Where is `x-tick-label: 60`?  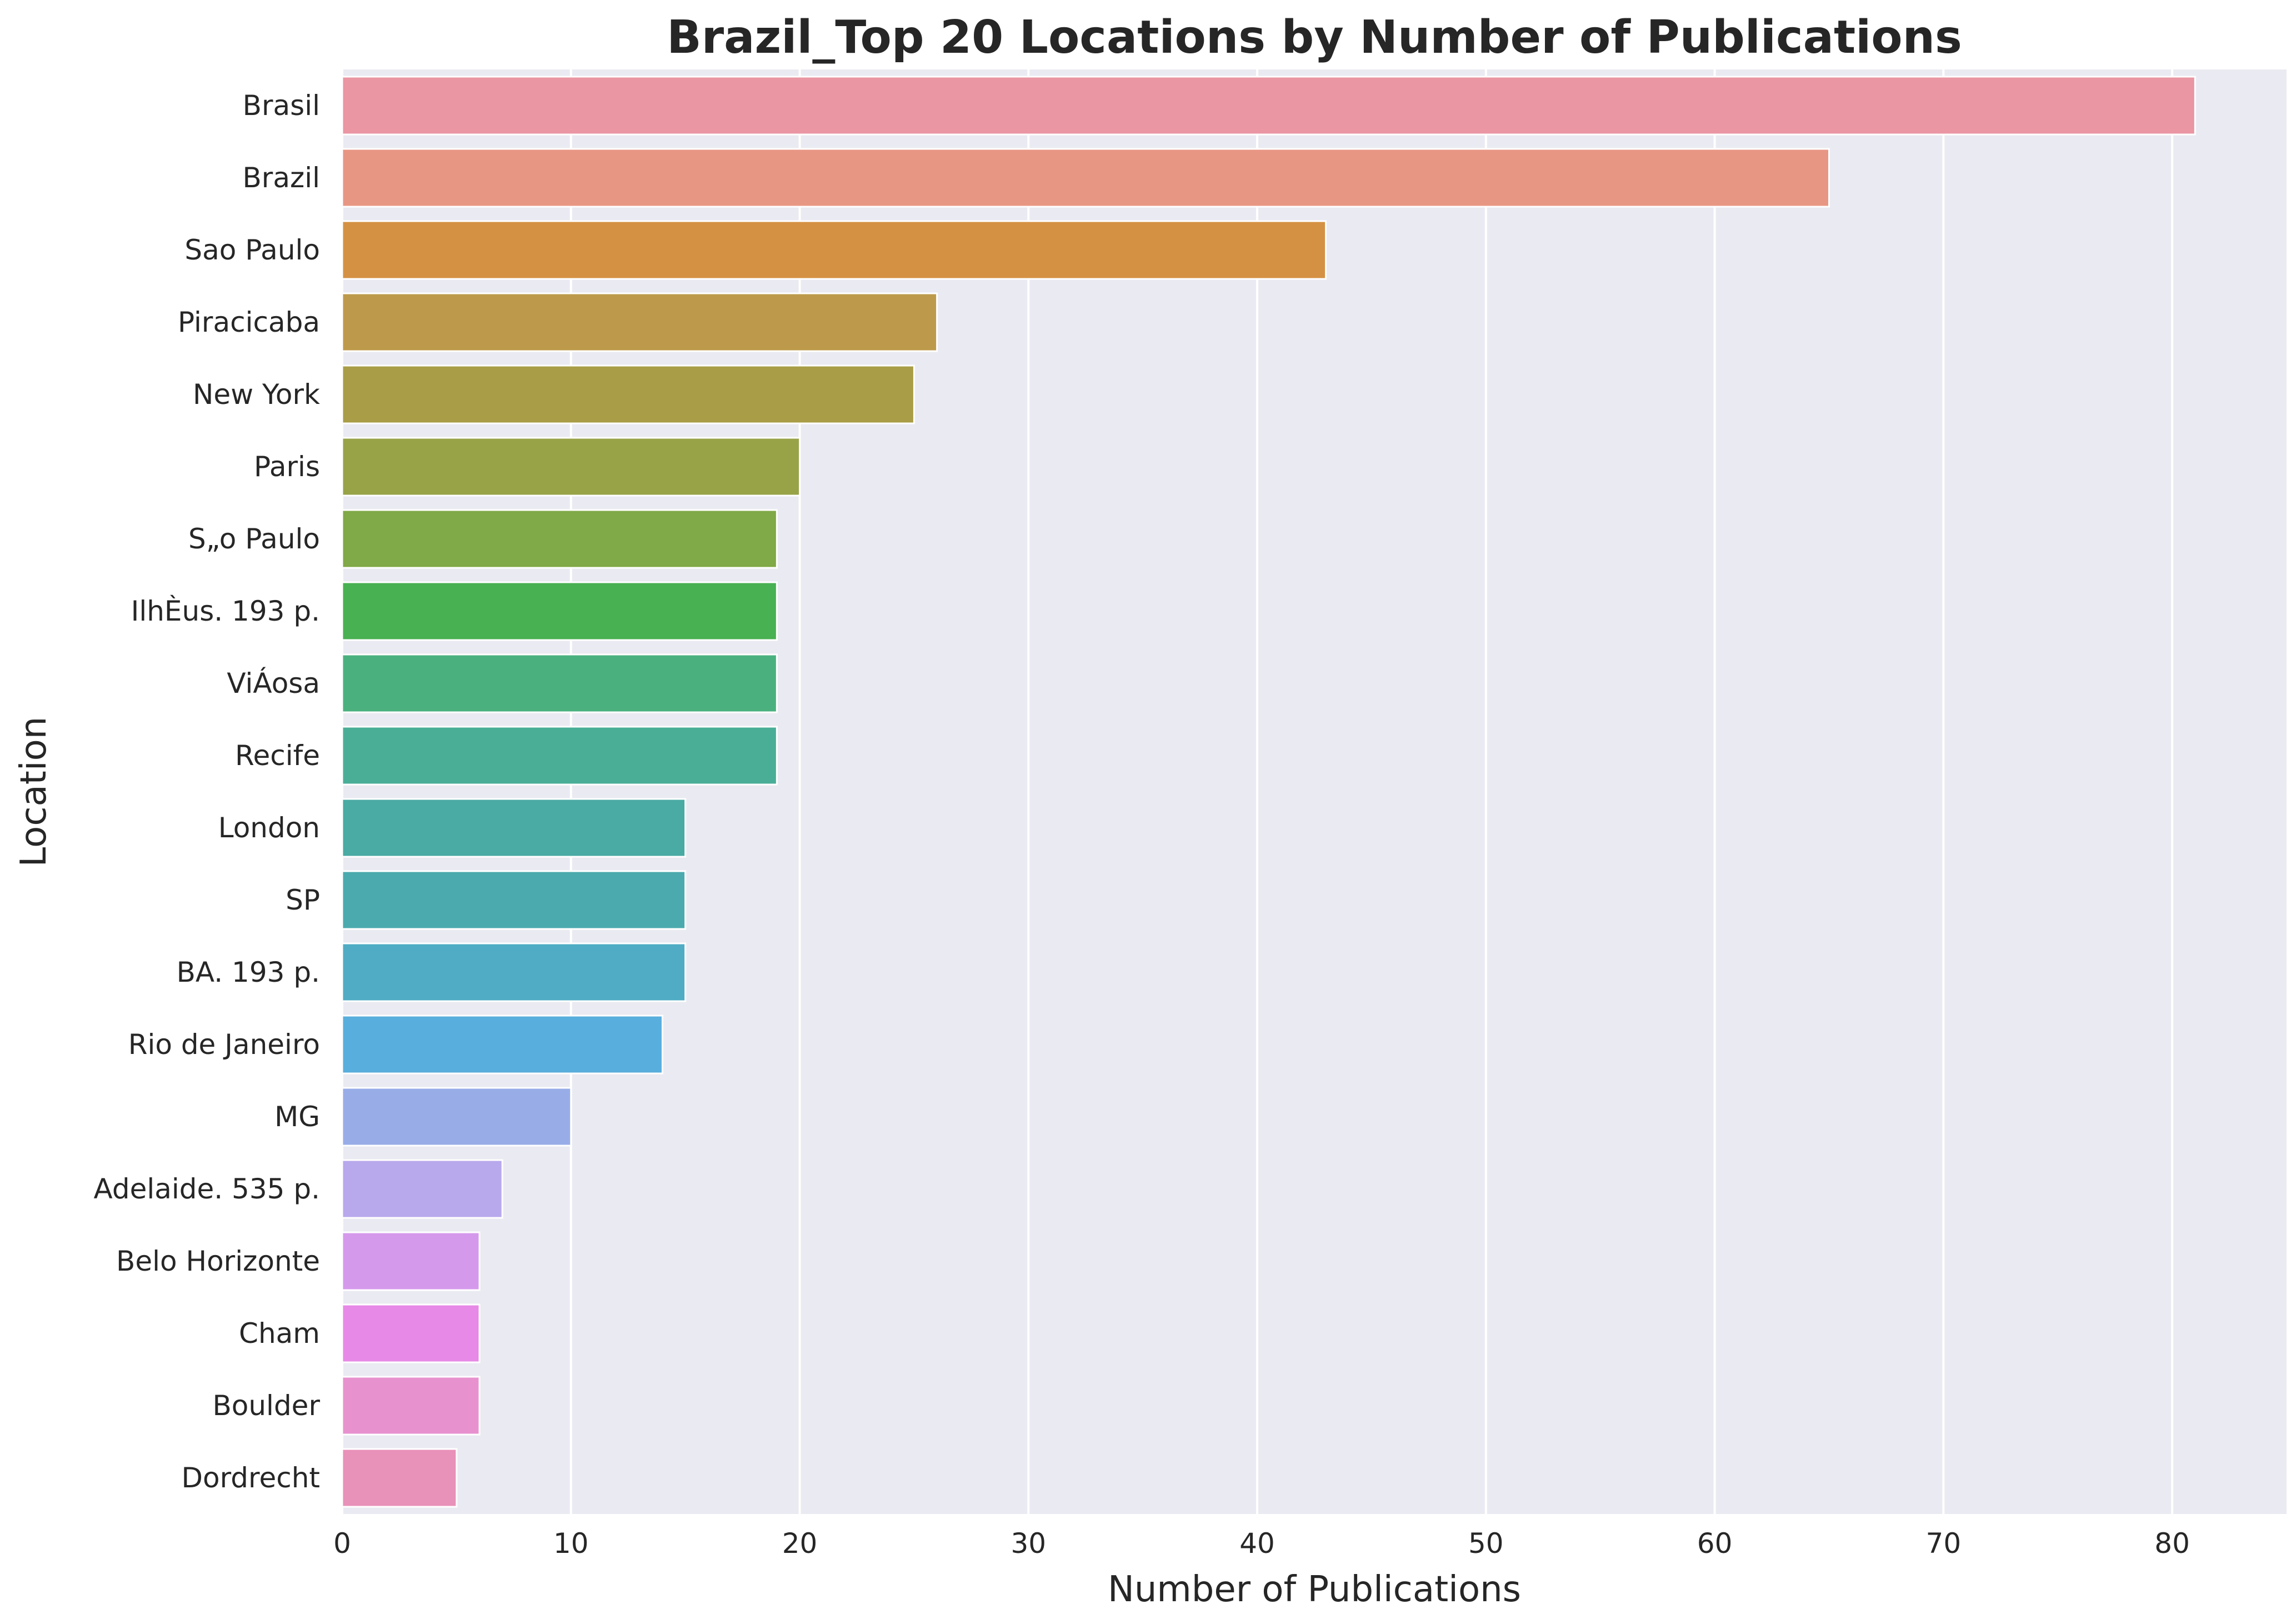
x-tick-label: 60 is located at coordinates (1715, 1543).